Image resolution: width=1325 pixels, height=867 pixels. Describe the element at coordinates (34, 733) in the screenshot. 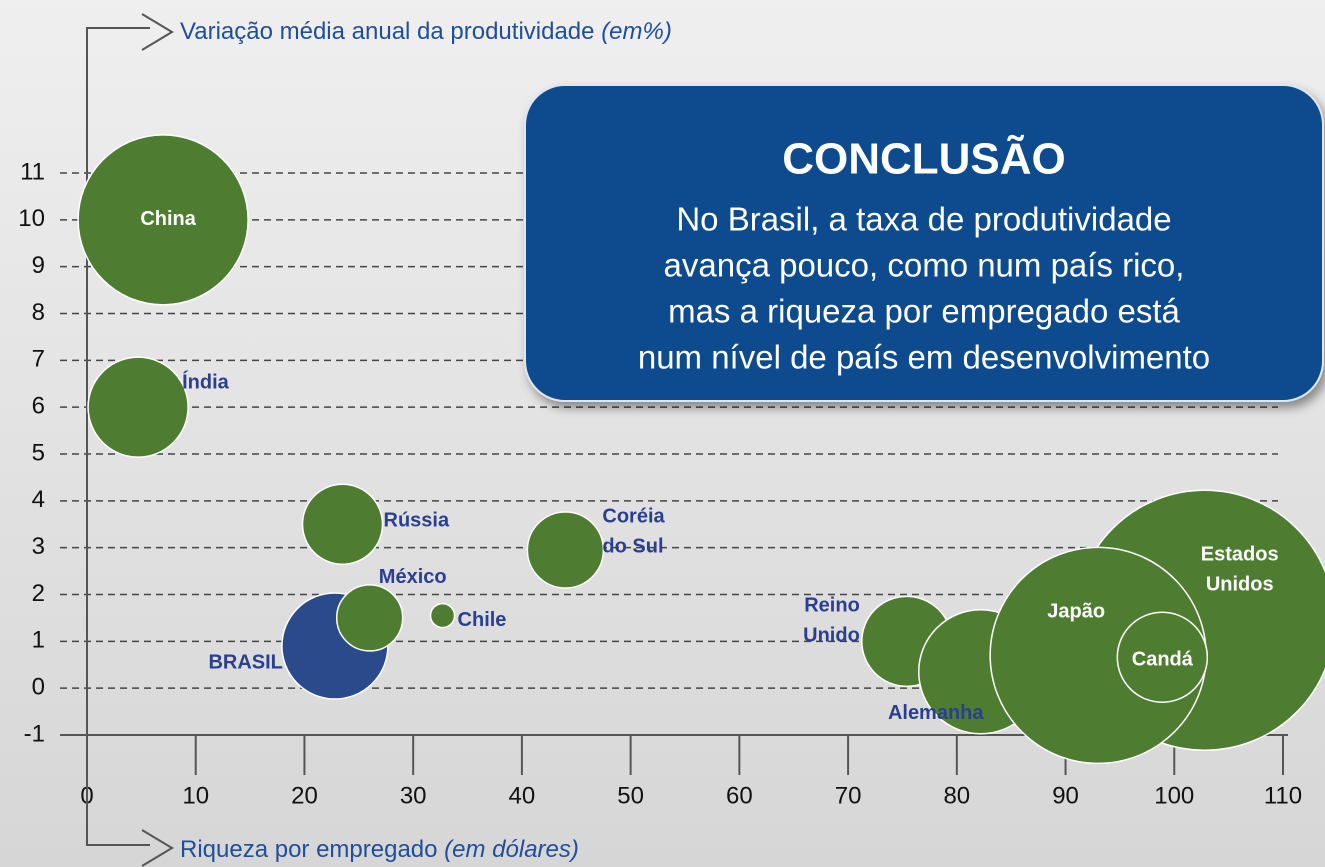

I see `y-tick-label: -1` at that location.